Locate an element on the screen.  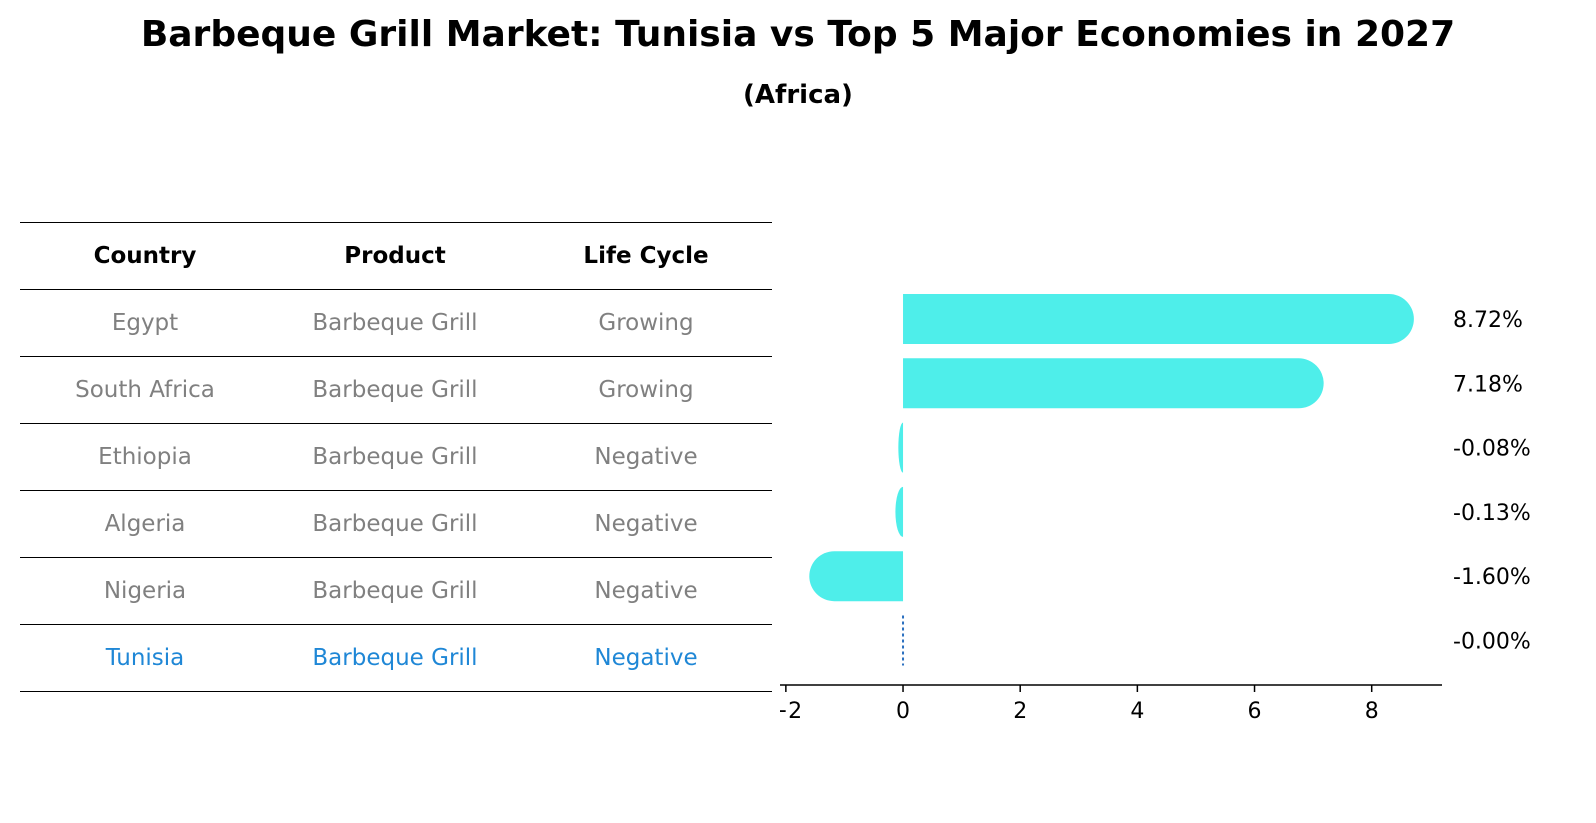
x-tick-label: 6 is located at coordinates (1255, 711).